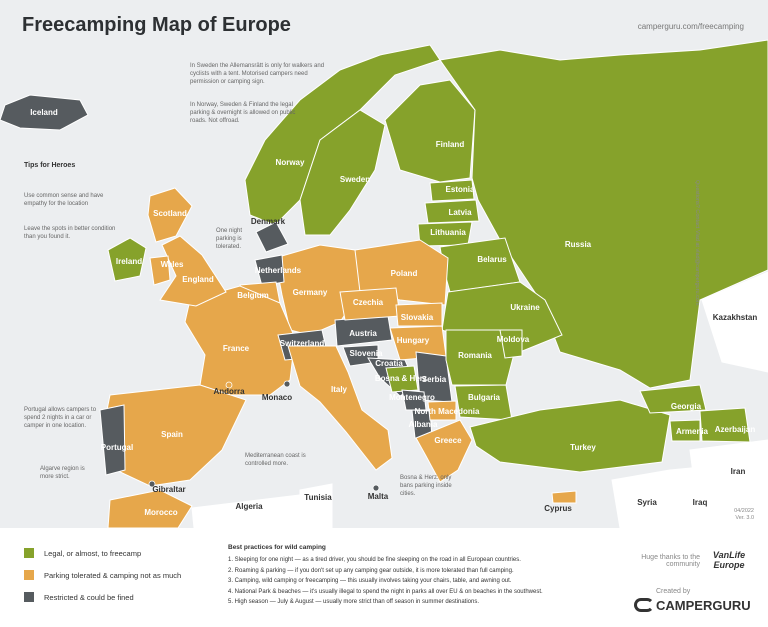 The height and width of the screenshot is (627, 768). I want to click on country-label: Lithuania, so click(448, 232).